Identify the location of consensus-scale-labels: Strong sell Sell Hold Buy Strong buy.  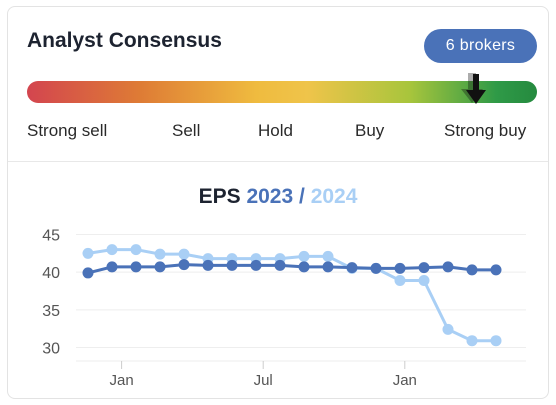
(282, 133).